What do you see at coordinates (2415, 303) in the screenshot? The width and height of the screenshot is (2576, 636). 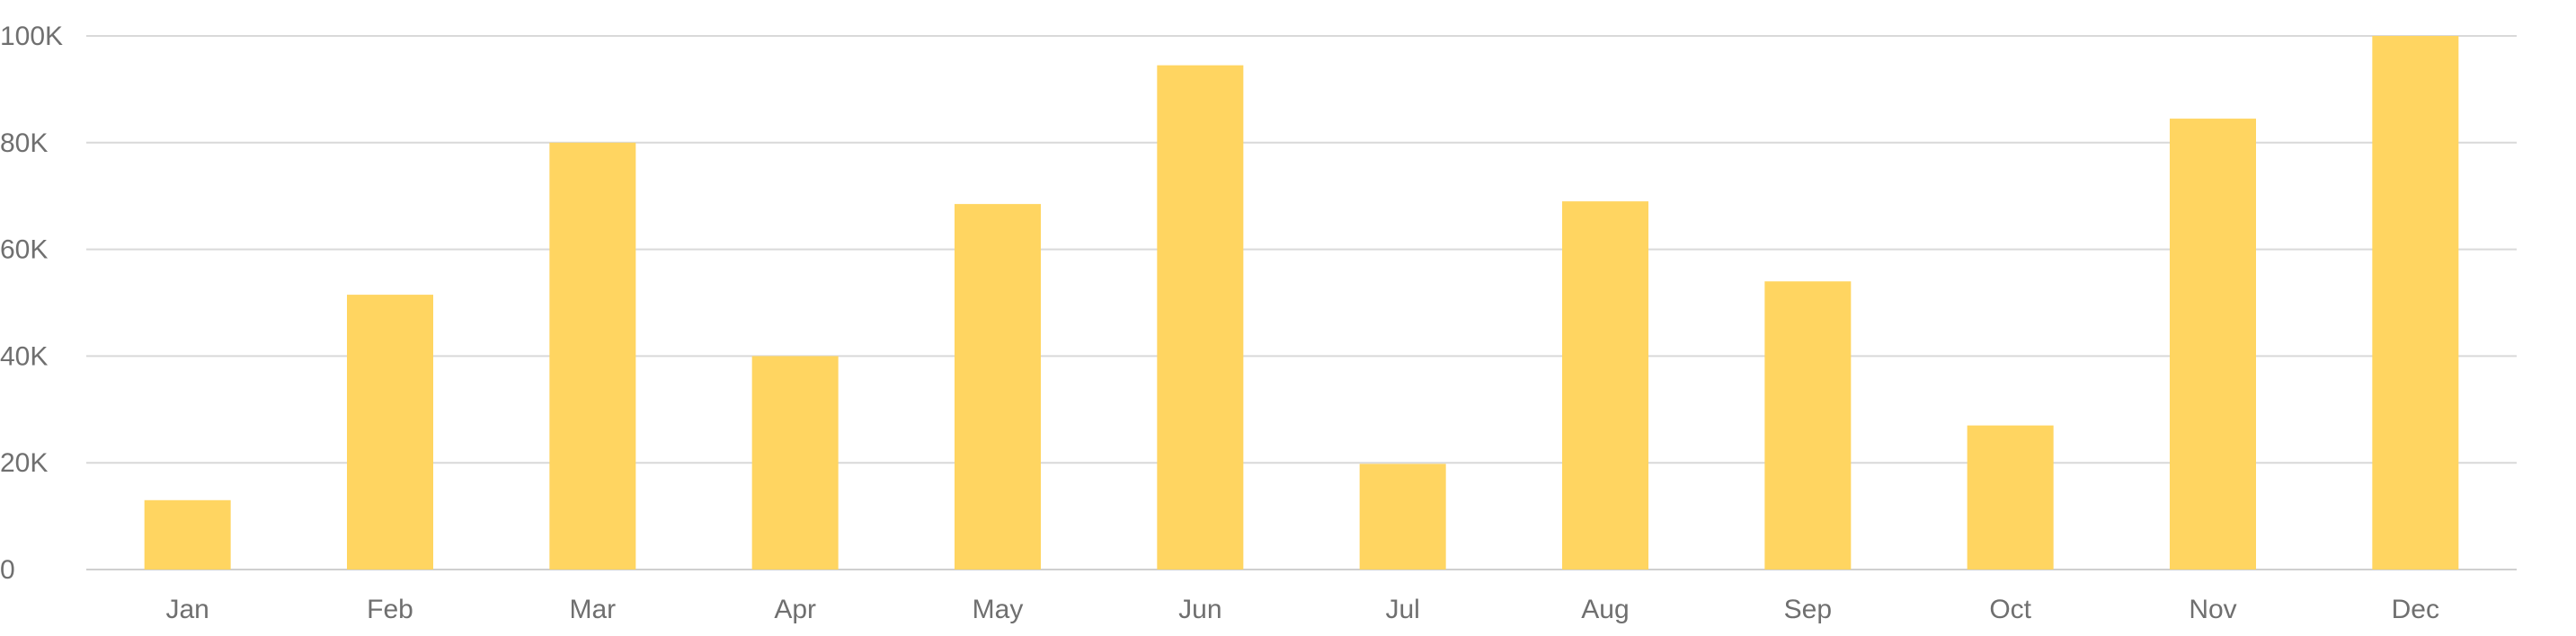 I see `bar-dec` at bounding box center [2415, 303].